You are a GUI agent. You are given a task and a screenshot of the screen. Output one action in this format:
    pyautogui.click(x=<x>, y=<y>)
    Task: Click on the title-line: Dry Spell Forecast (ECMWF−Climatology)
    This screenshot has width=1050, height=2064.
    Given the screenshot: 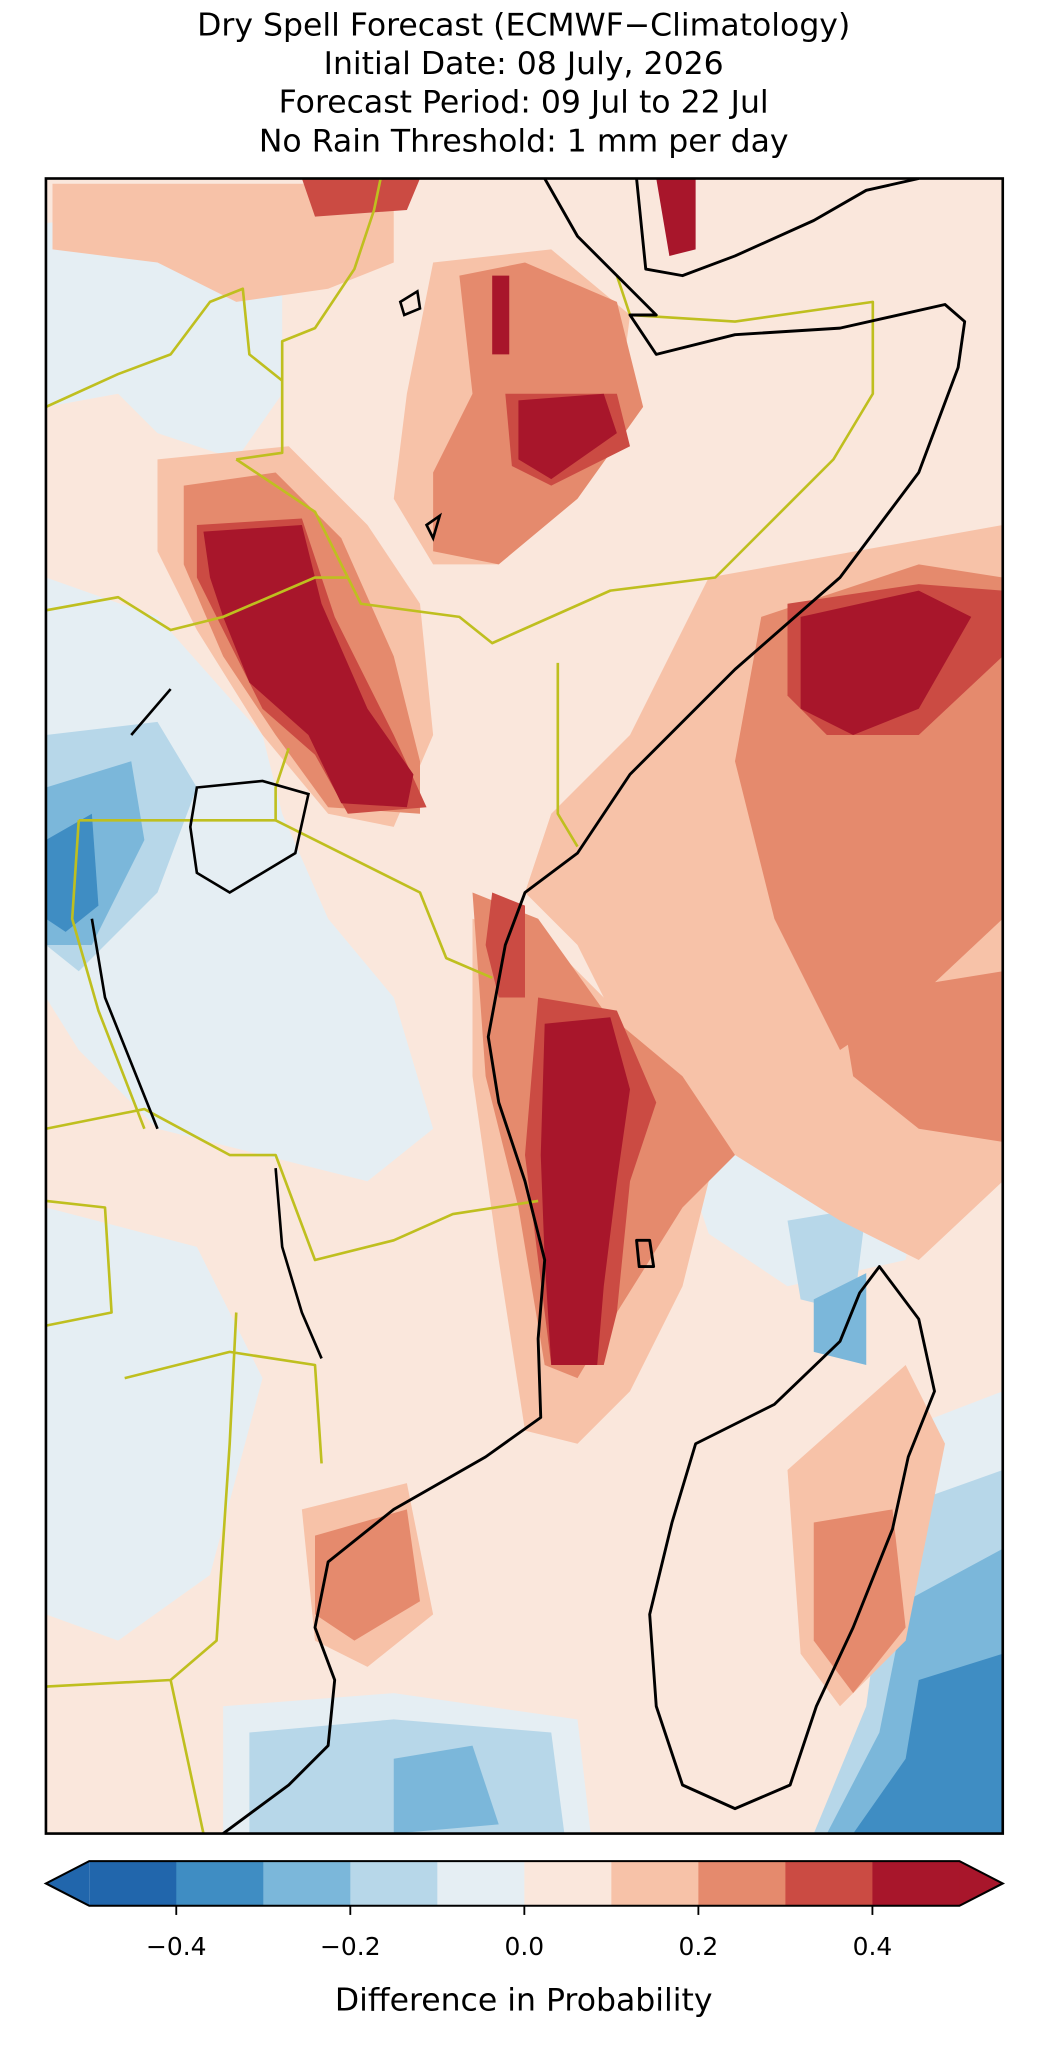 What is the action you would take?
    pyautogui.click(x=523, y=25)
    